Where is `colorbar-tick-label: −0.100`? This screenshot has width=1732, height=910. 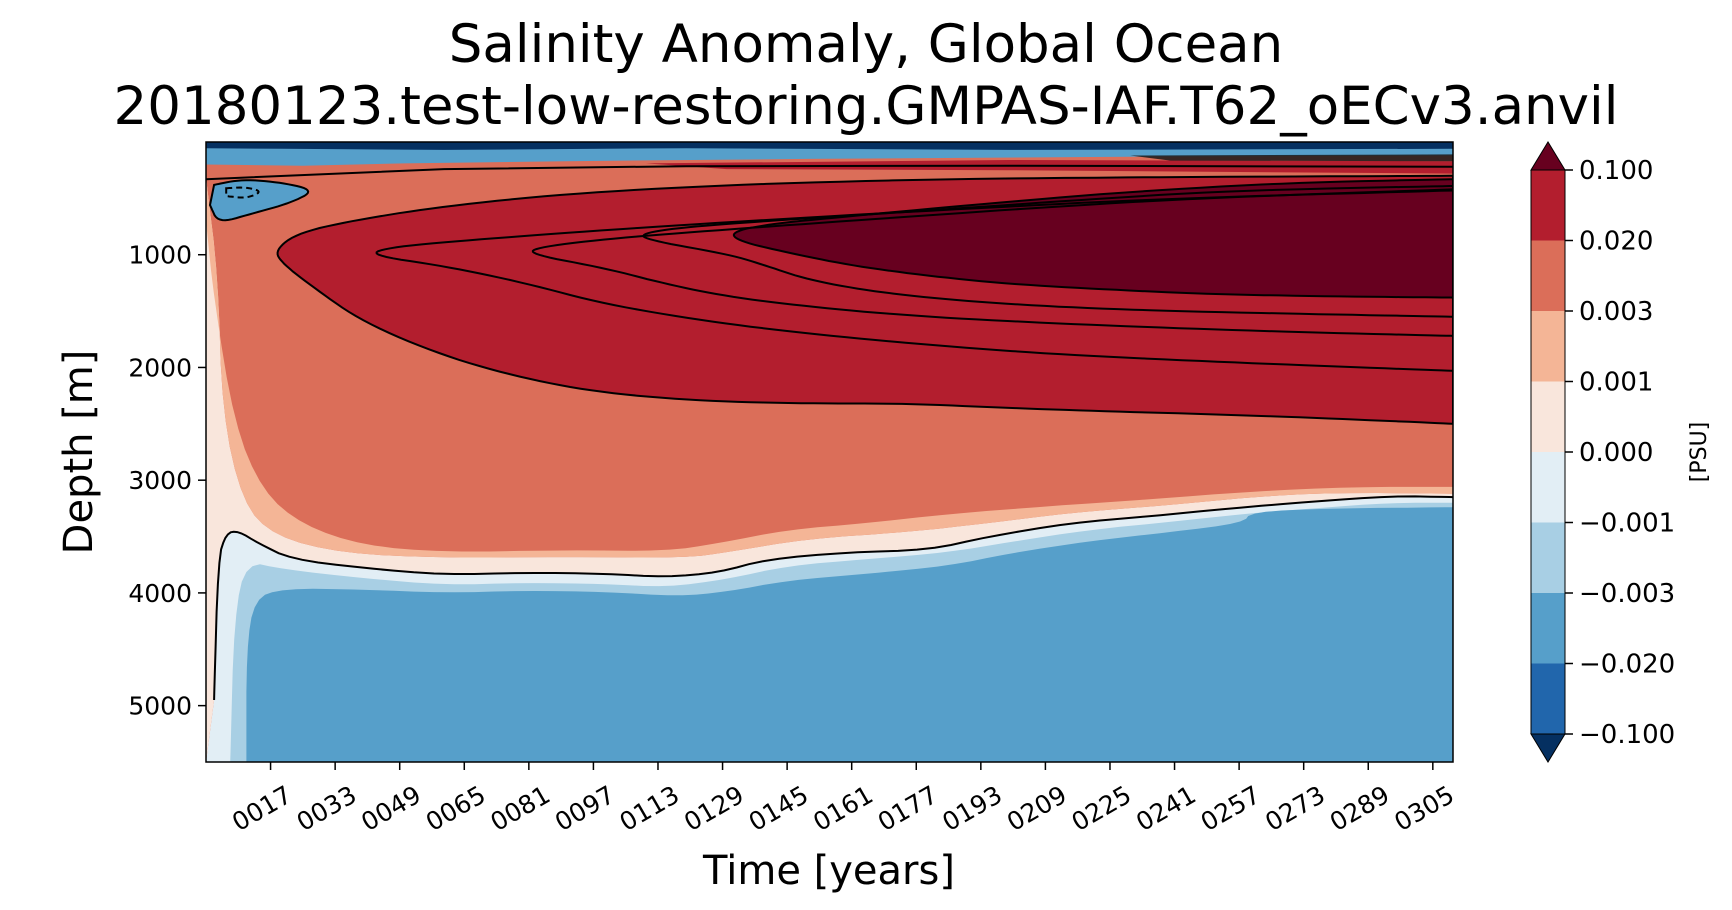
colorbar-tick-label: −0.100 is located at coordinates (1627, 735).